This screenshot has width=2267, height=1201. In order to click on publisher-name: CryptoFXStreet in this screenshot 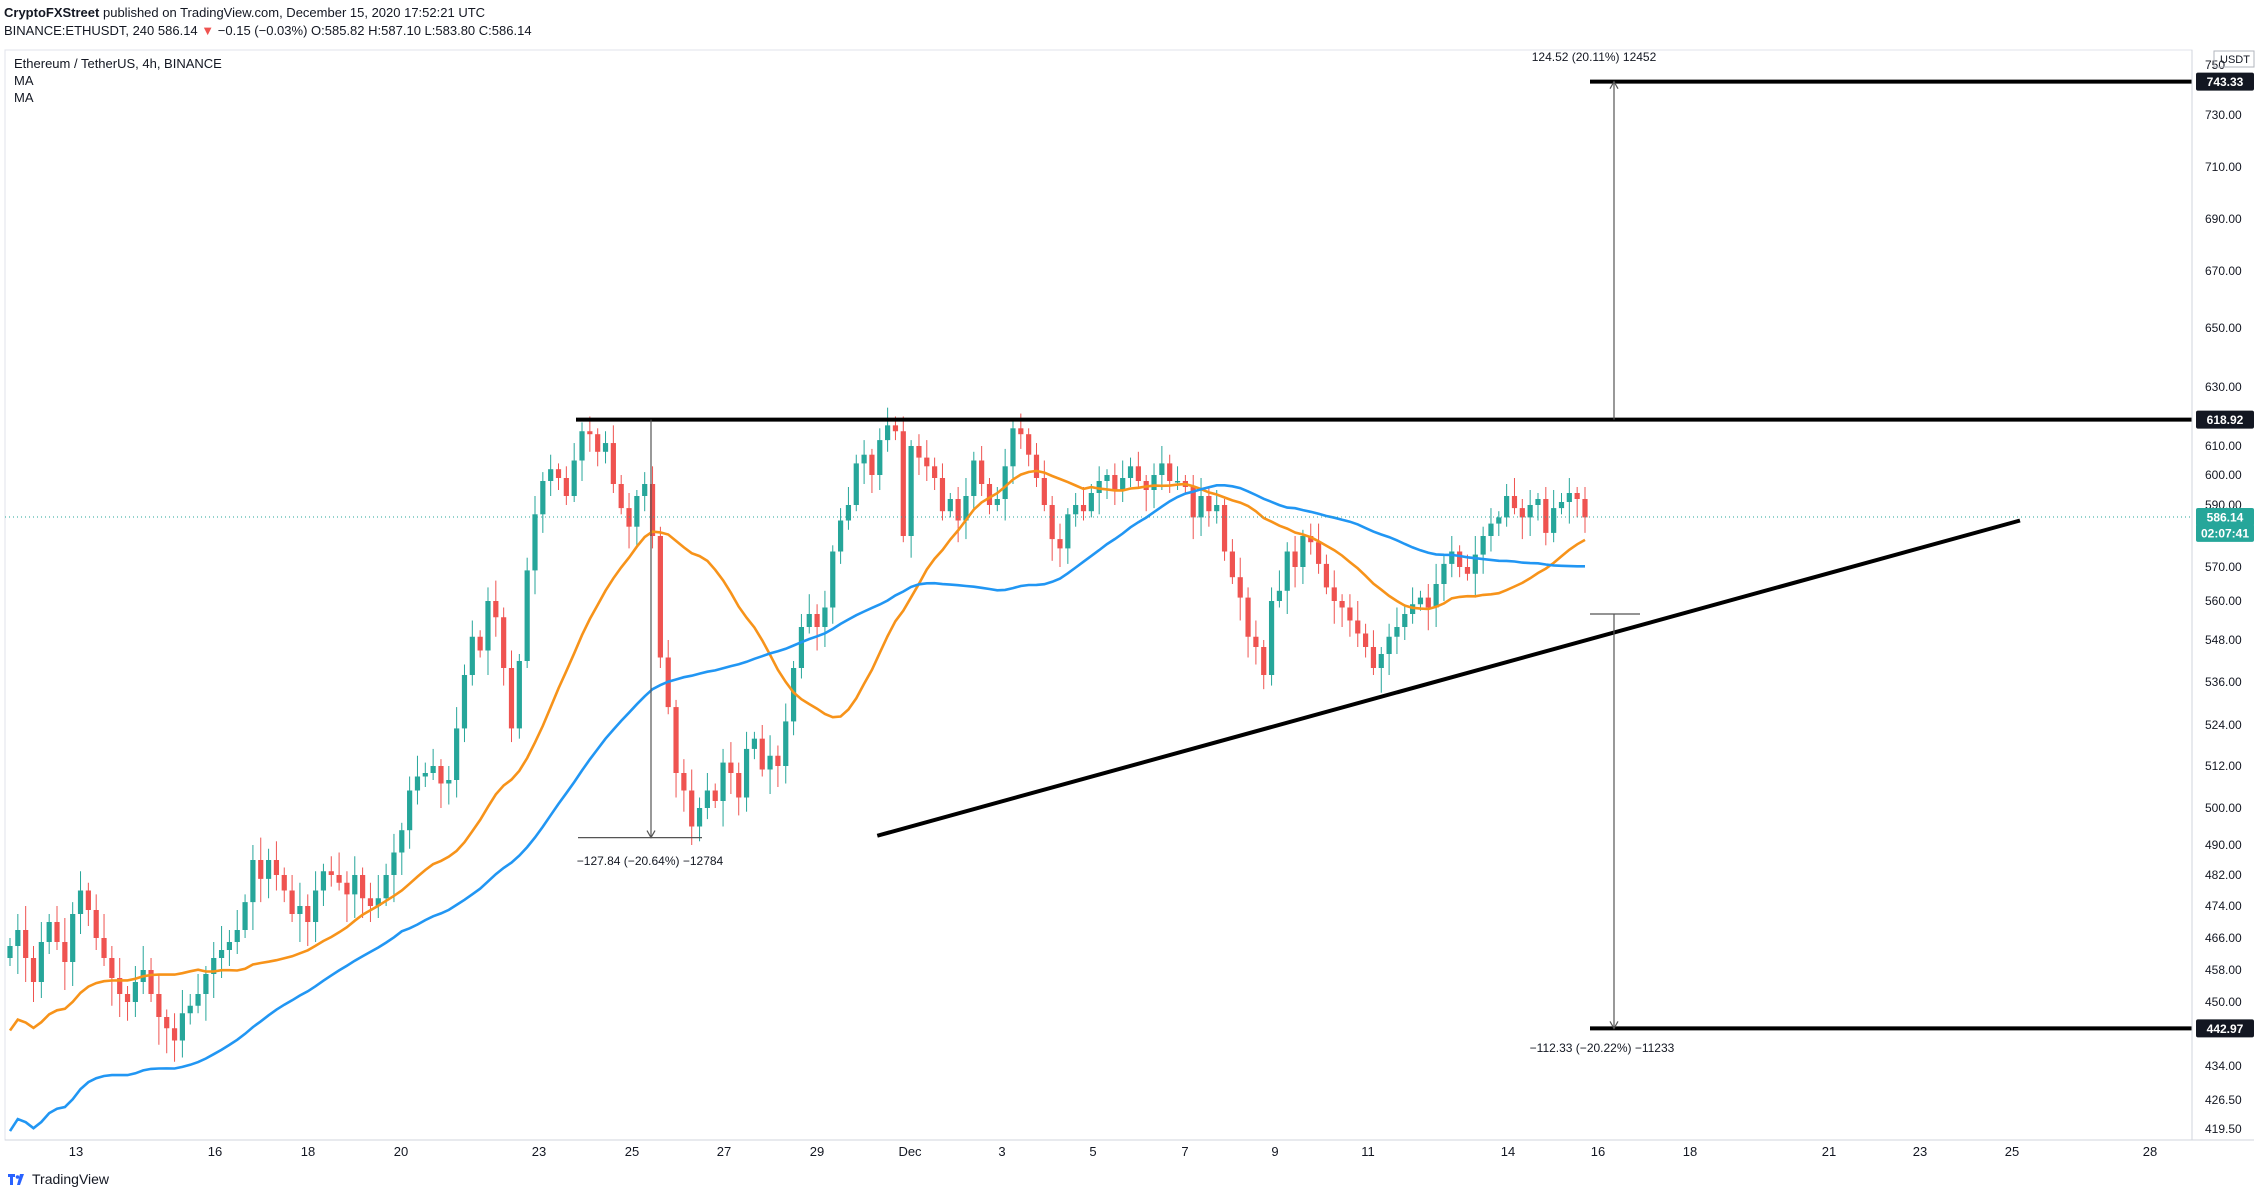, I will do `click(52, 12)`.